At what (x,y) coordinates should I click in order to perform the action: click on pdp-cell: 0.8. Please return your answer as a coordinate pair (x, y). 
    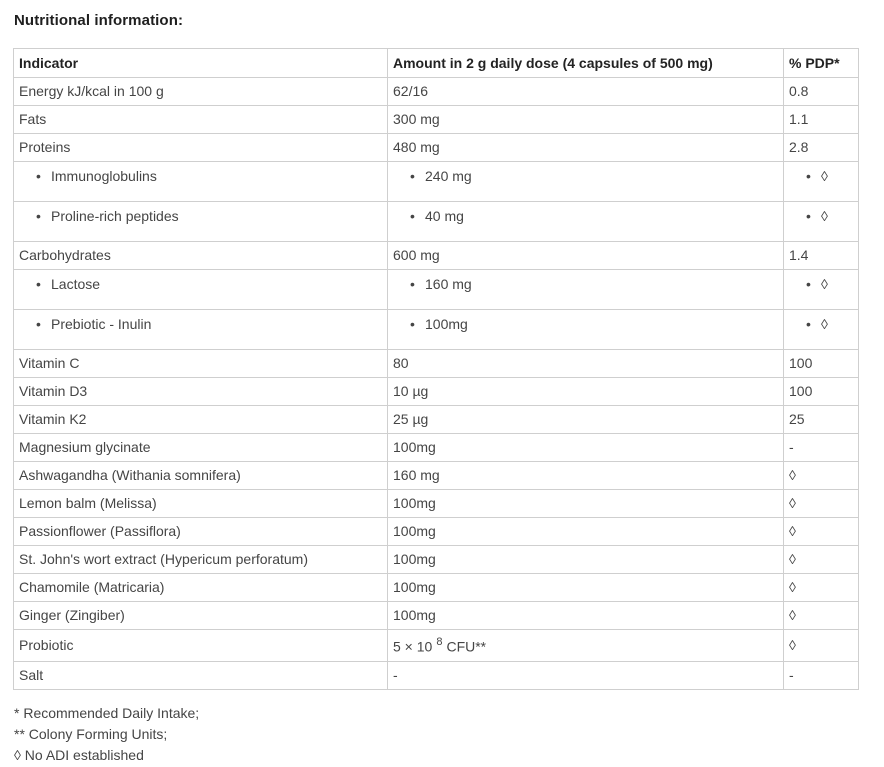
    Looking at the image, I should click on (821, 91).